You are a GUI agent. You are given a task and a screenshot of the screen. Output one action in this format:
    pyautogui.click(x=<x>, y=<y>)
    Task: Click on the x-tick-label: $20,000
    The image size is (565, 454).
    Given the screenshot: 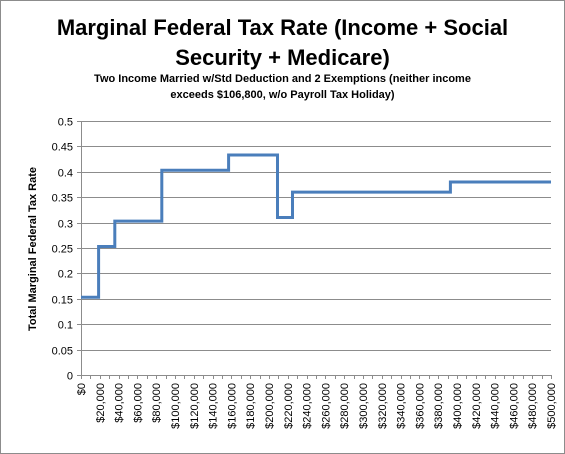 What is the action you would take?
    pyautogui.click(x=101, y=403)
    